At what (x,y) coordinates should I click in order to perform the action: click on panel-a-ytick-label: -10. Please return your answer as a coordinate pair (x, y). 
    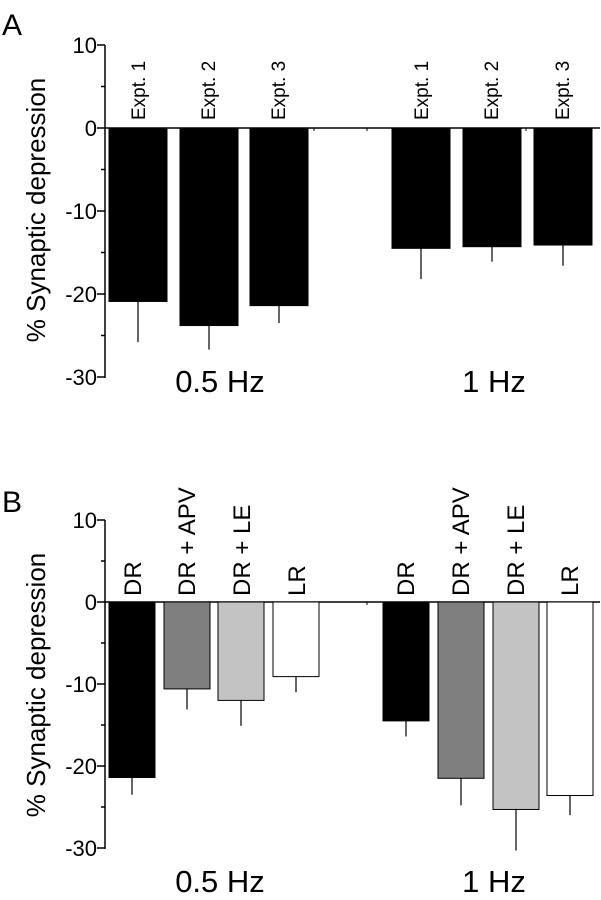
    Looking at the image, I should click on (81, 211).